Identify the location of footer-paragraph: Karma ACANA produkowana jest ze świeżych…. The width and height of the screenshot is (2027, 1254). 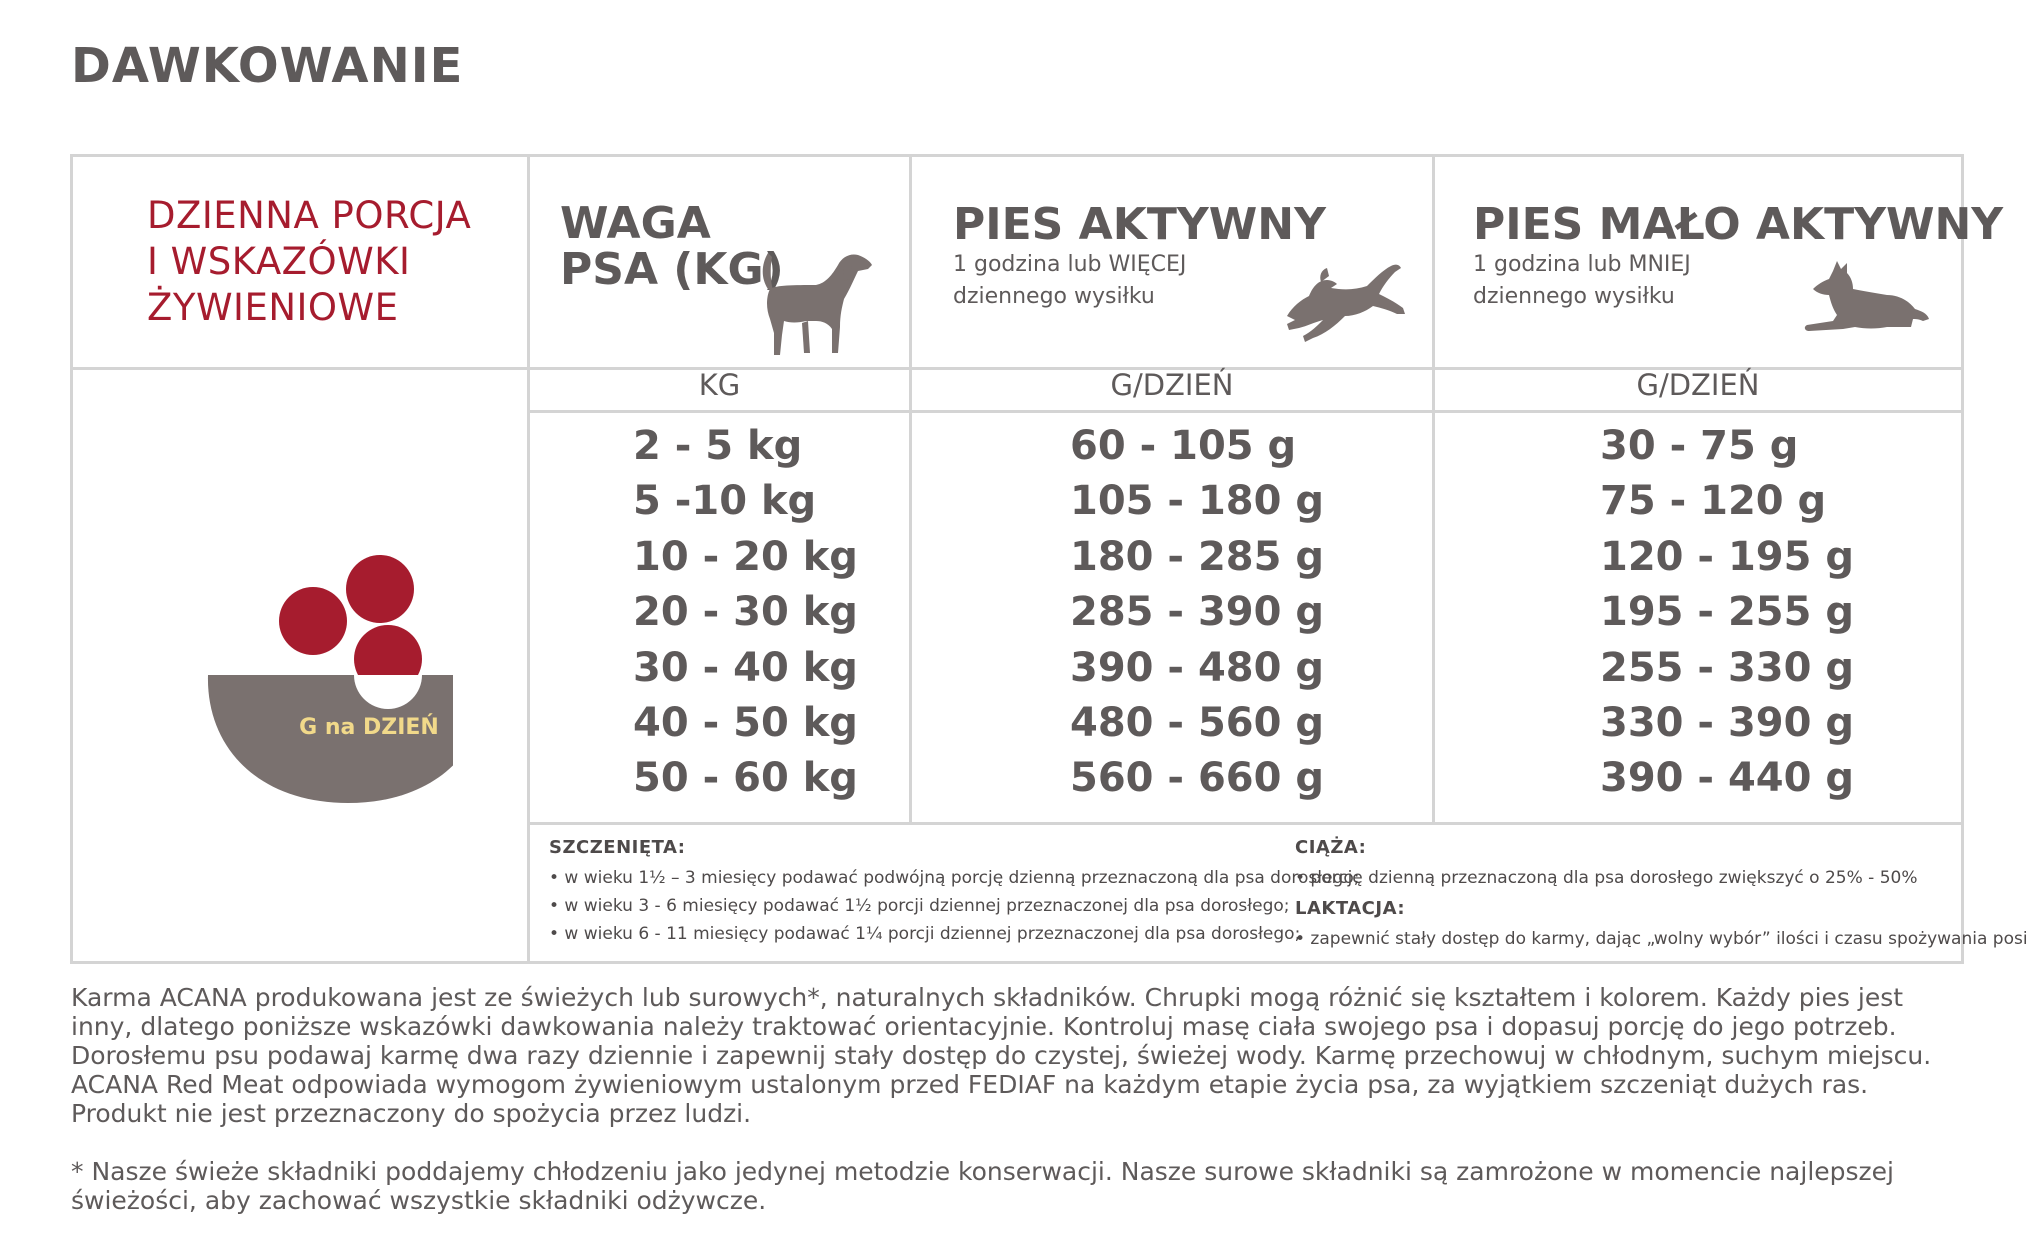
(1001, 1055).